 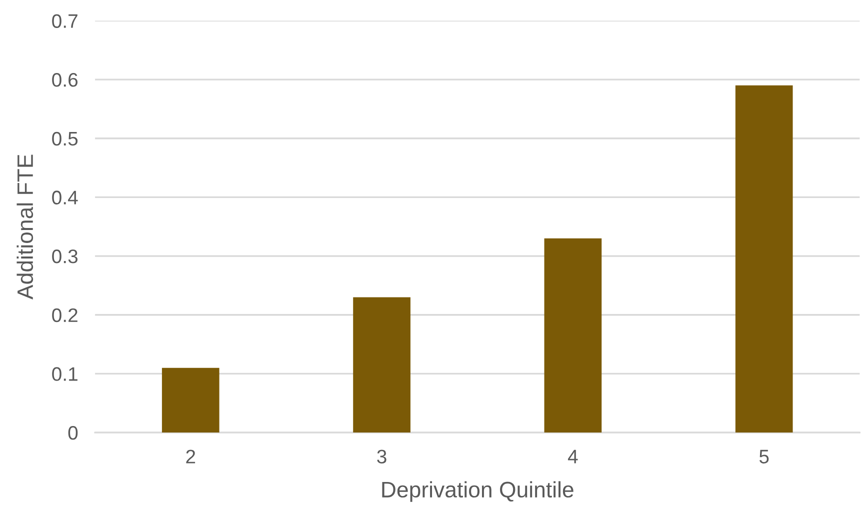 What do you see at coordinates (65, 197) in the screenshot?
I see `y-tick-label: 0.4` at bounding box center [65, 197].